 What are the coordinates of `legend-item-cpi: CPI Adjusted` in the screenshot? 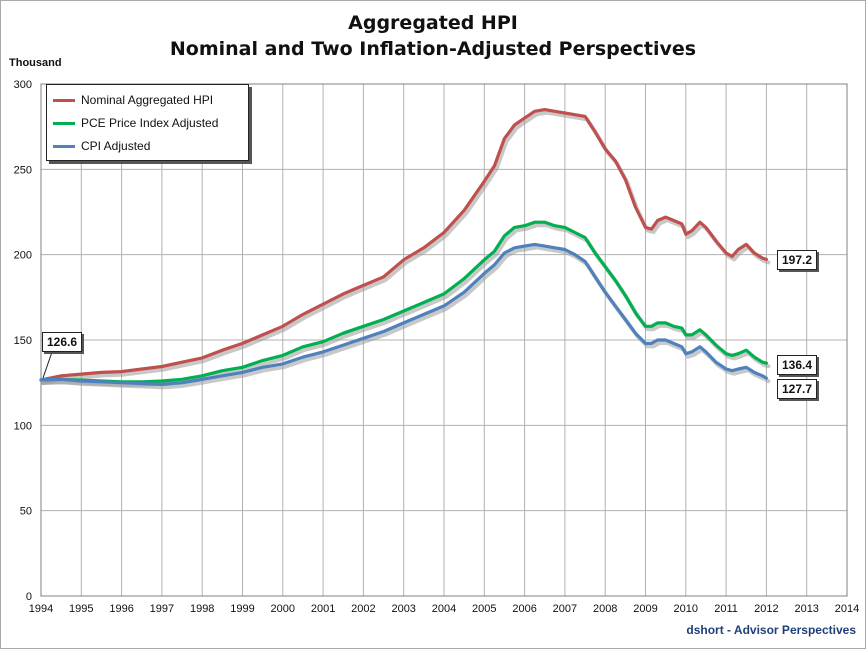 It's located at (101, 146).